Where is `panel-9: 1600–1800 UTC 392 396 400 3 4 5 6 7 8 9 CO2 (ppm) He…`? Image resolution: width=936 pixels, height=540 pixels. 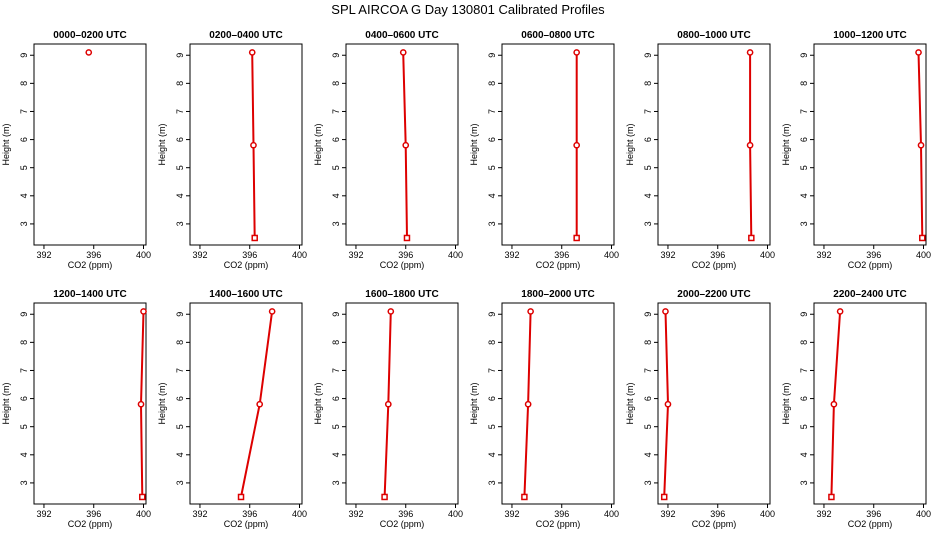 panel-9: 1600–1800 UTC 392 396 400 3 4 5 6 7 8 9 CO2 (ppm) He… is located at coordinates (388, 409).